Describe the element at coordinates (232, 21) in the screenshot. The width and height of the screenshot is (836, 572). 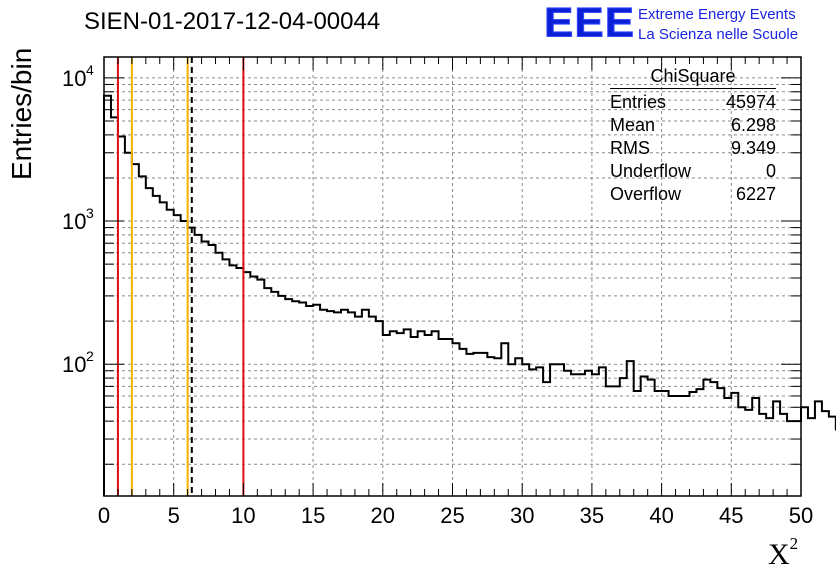
I see `chart-title: SIEN-01-2017-12-04-00044` at that location.